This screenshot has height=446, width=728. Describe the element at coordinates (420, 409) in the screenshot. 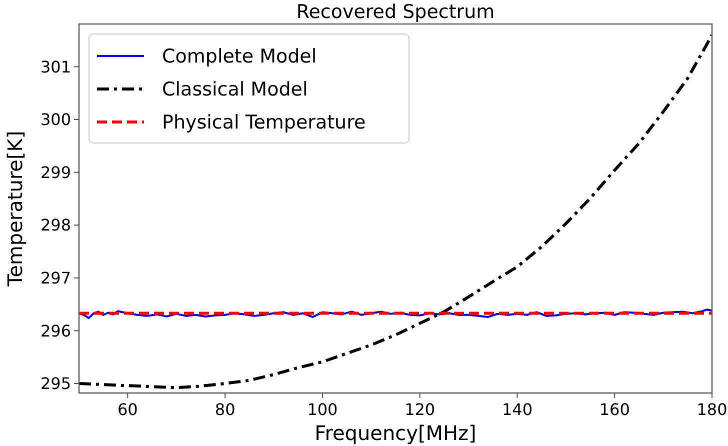

I see `x-tick-label: 120` at that location.